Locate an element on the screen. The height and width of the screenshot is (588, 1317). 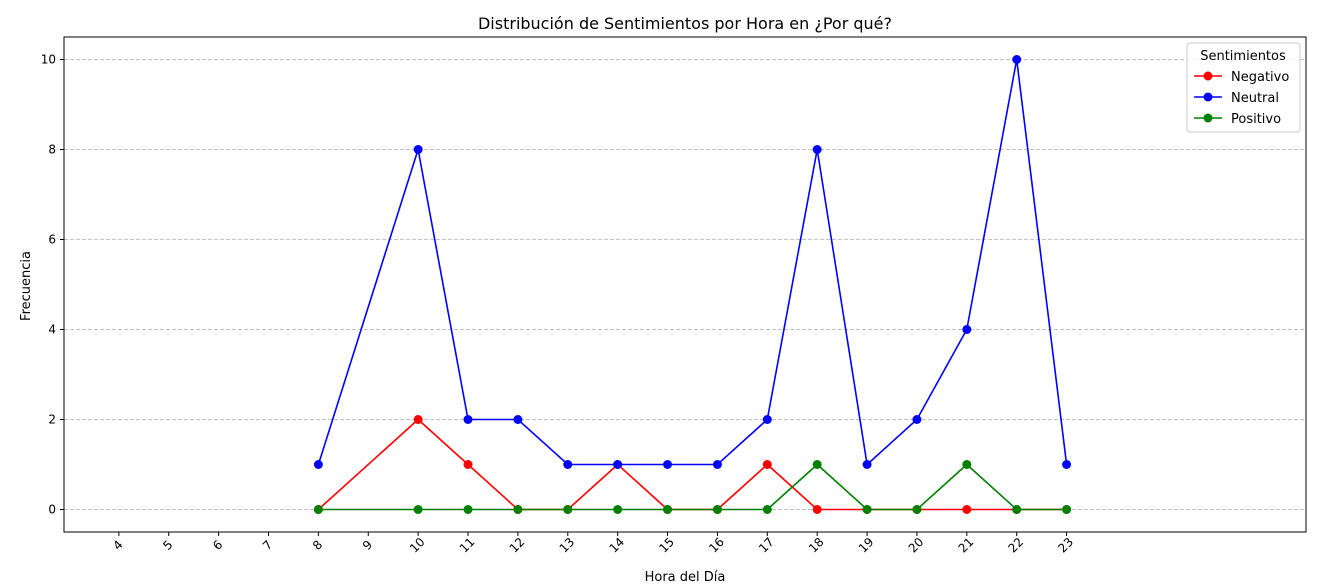
x-tick-label: 21 is located at coordinates (966, 545).